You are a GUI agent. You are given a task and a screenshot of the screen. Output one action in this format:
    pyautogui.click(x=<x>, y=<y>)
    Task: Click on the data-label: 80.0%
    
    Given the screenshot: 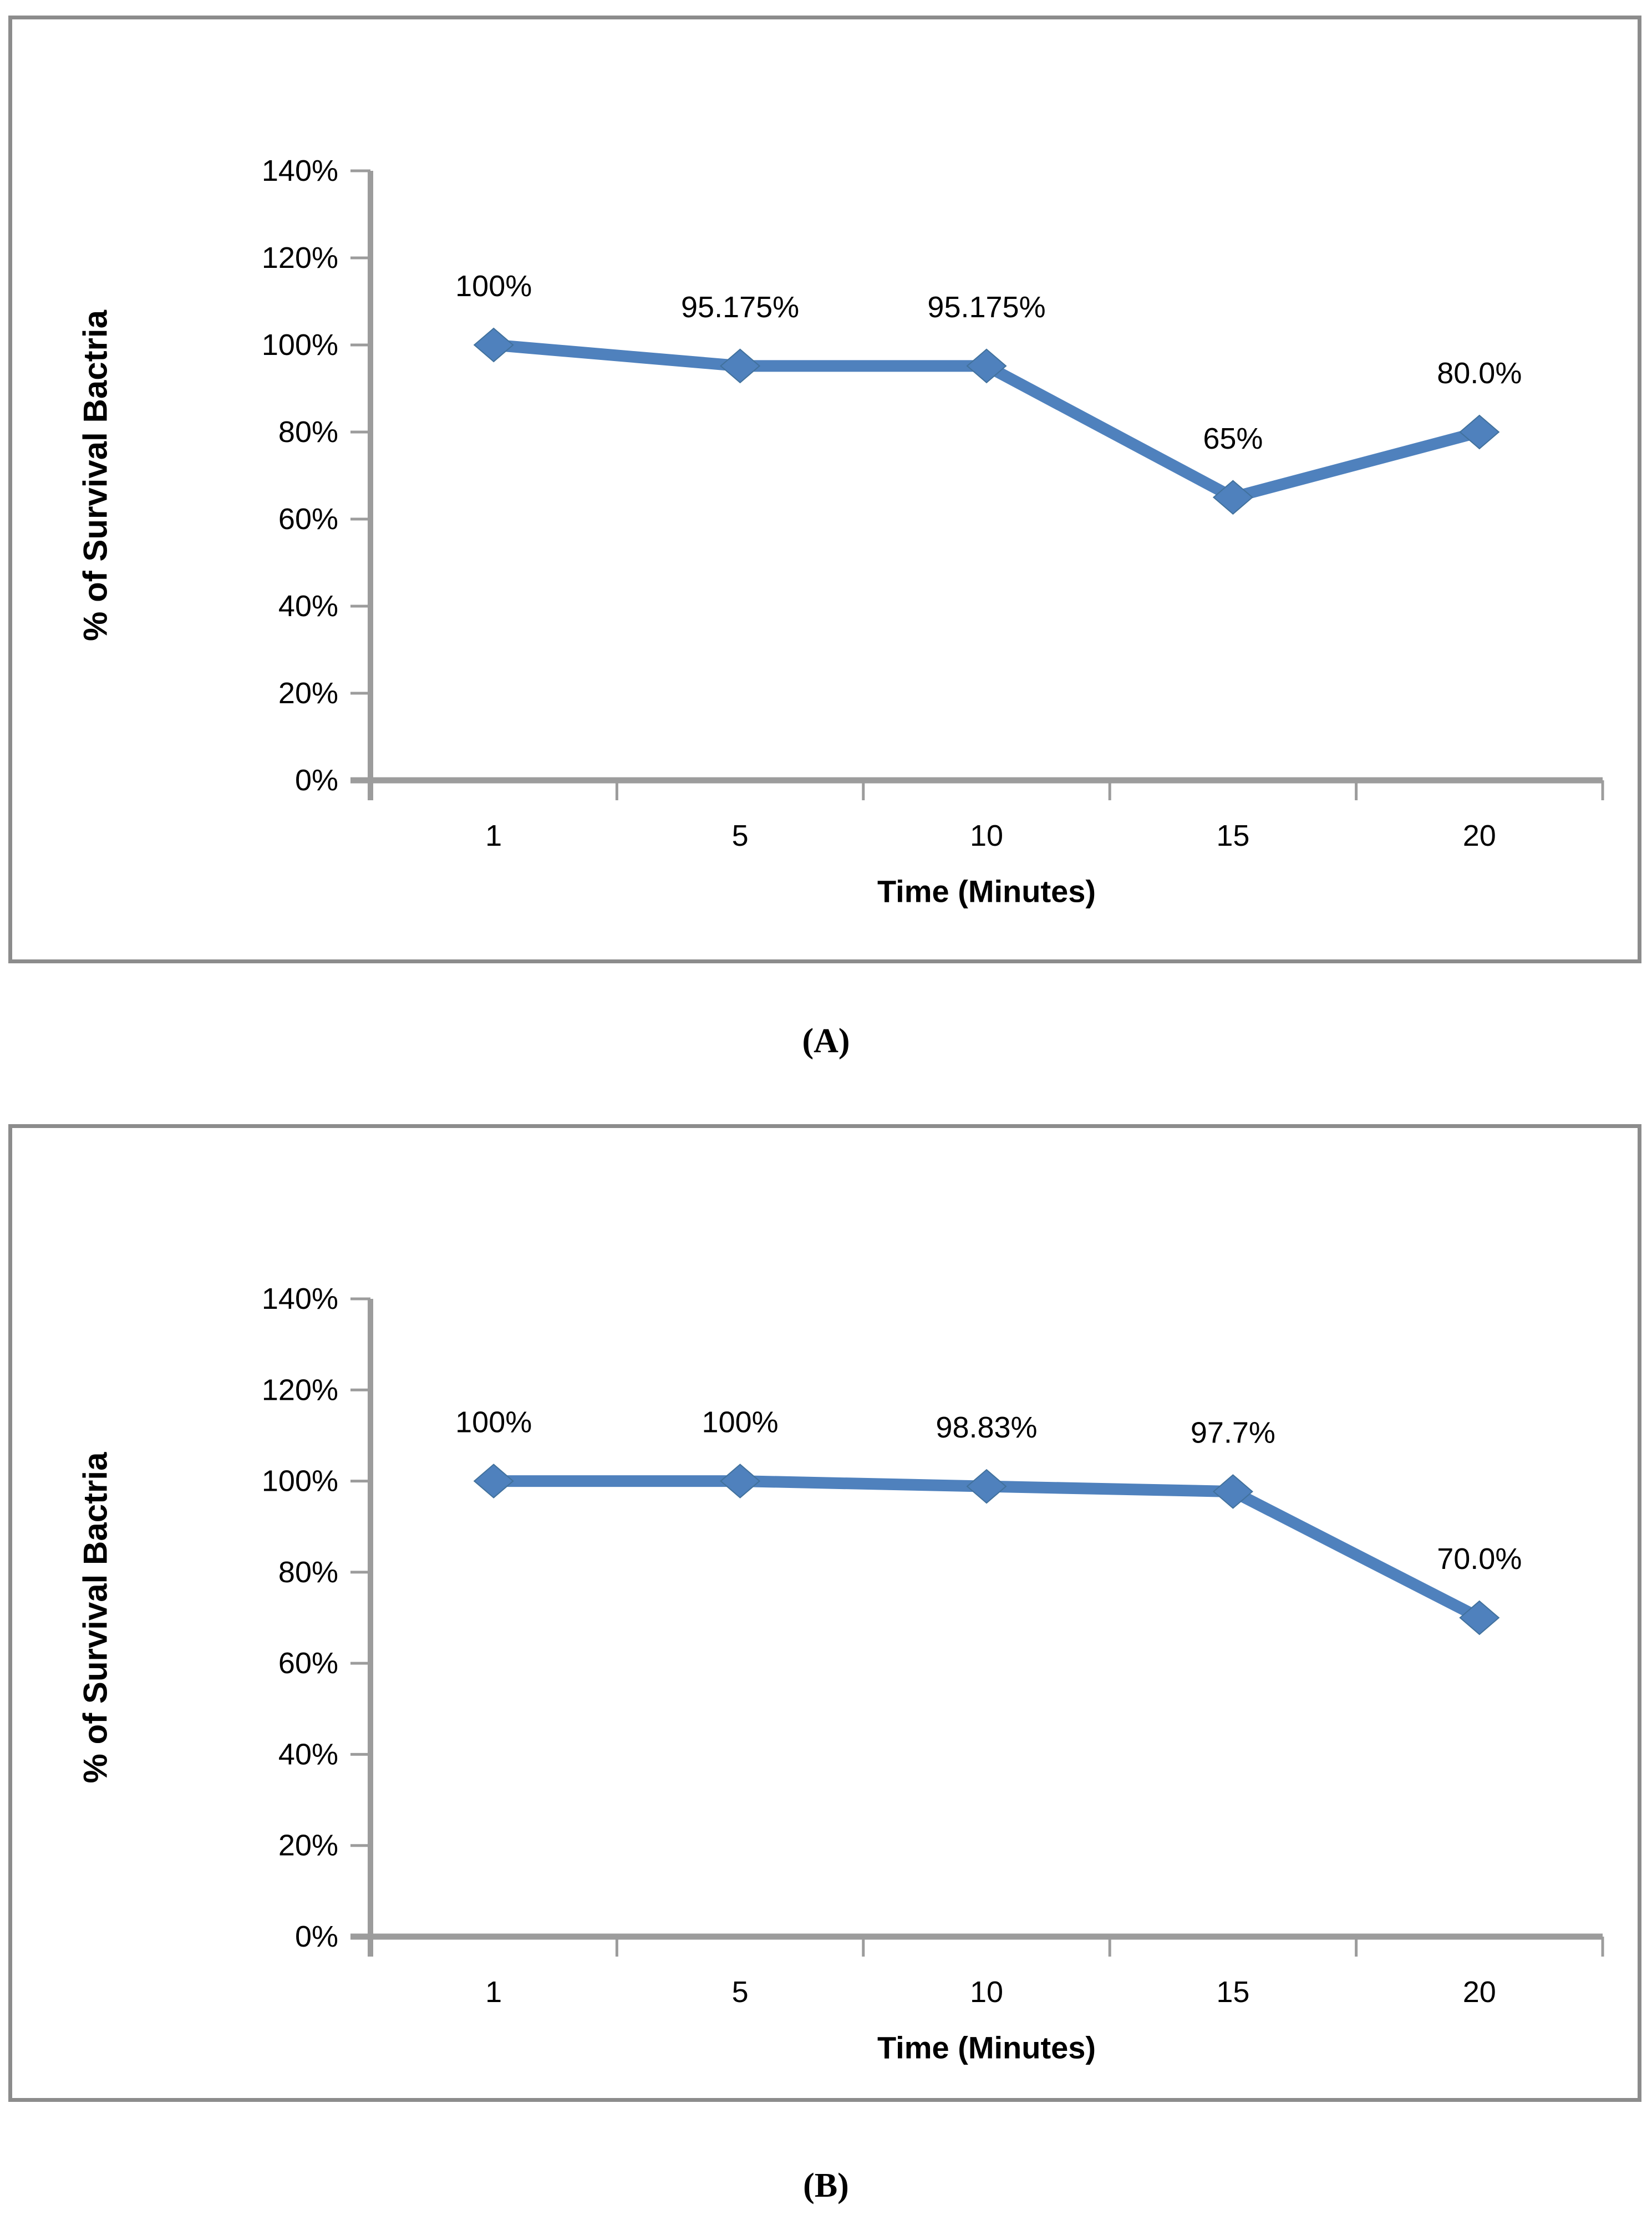 What is the action you would take?
    pyautogui.click(x=1479, y=373)
    